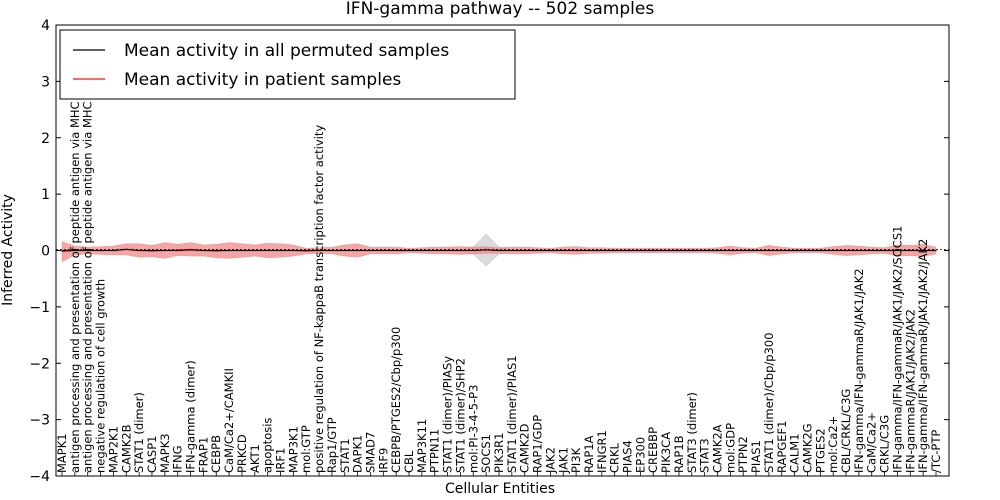 The height and width of the screenshot is (500, 1000). I want to click on category-label: JAK1, so click(563, 460).